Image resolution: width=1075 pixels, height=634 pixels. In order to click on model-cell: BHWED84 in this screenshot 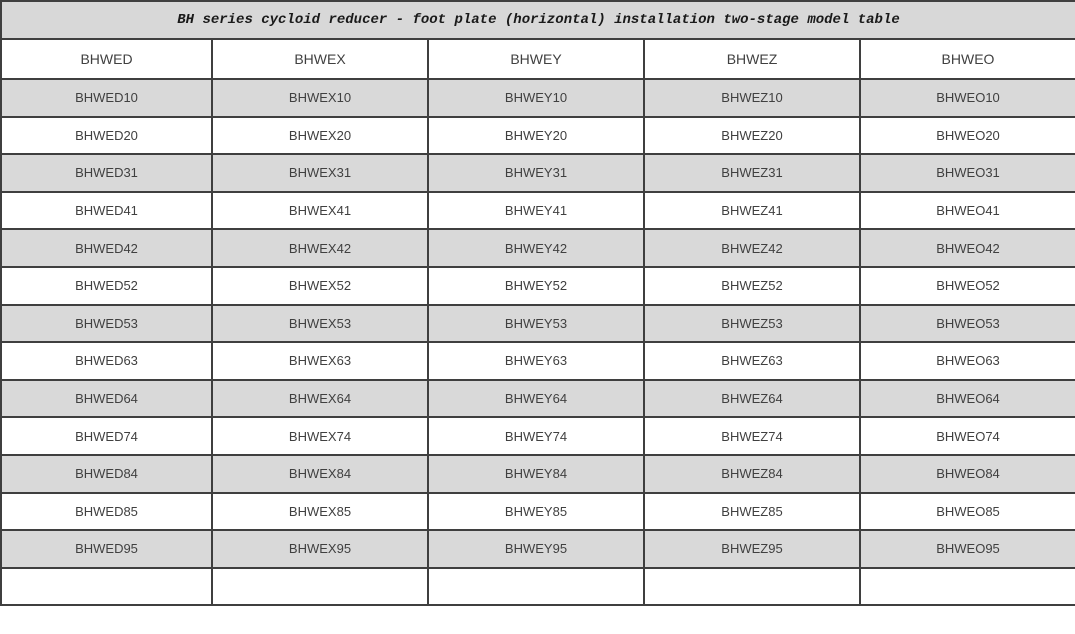, I will do `click(106, 473)`.